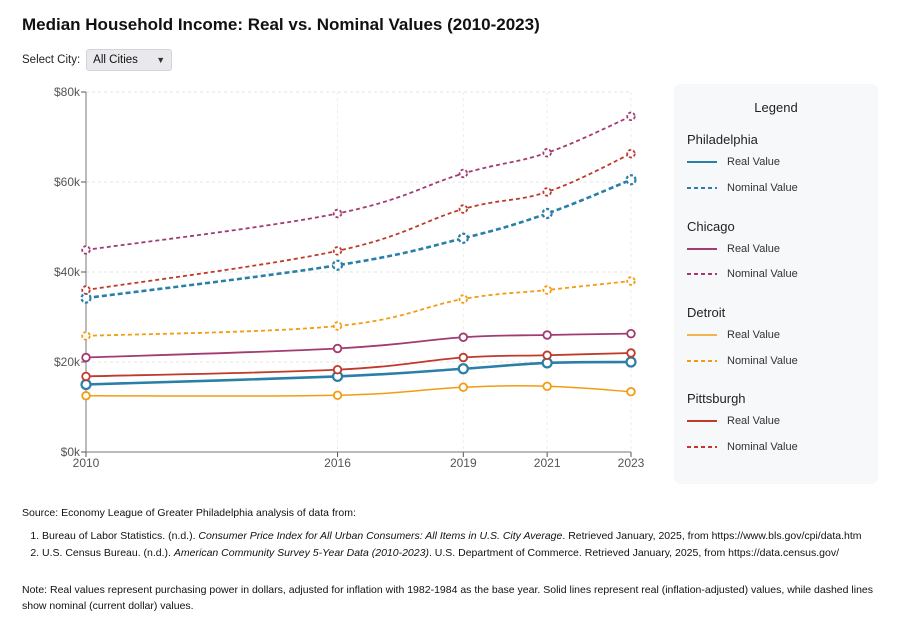 This screenshot has width=902, height=631. What do you see at coordinates (463, 299) in the screenshot?
I see `data-point-detroit-nominal-2019` at bounding box center [463, 299].